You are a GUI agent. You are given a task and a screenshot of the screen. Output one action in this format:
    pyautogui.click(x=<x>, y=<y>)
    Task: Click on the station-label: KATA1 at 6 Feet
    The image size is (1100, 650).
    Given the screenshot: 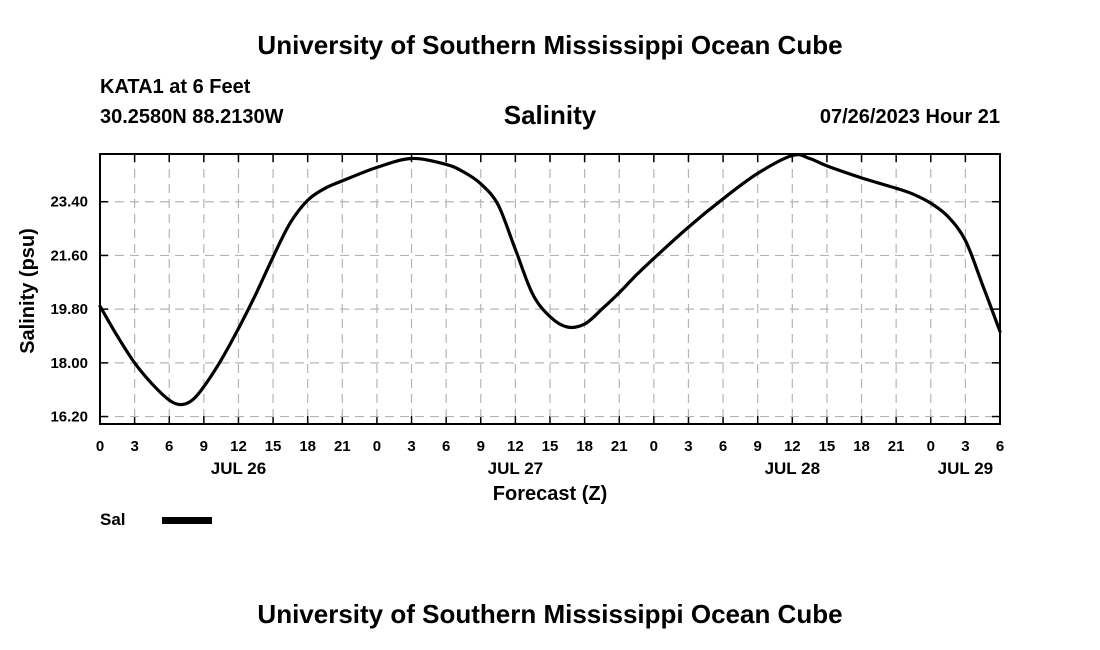 What is the action you would take?
    pyautogui.click(x=175, y=87)
    